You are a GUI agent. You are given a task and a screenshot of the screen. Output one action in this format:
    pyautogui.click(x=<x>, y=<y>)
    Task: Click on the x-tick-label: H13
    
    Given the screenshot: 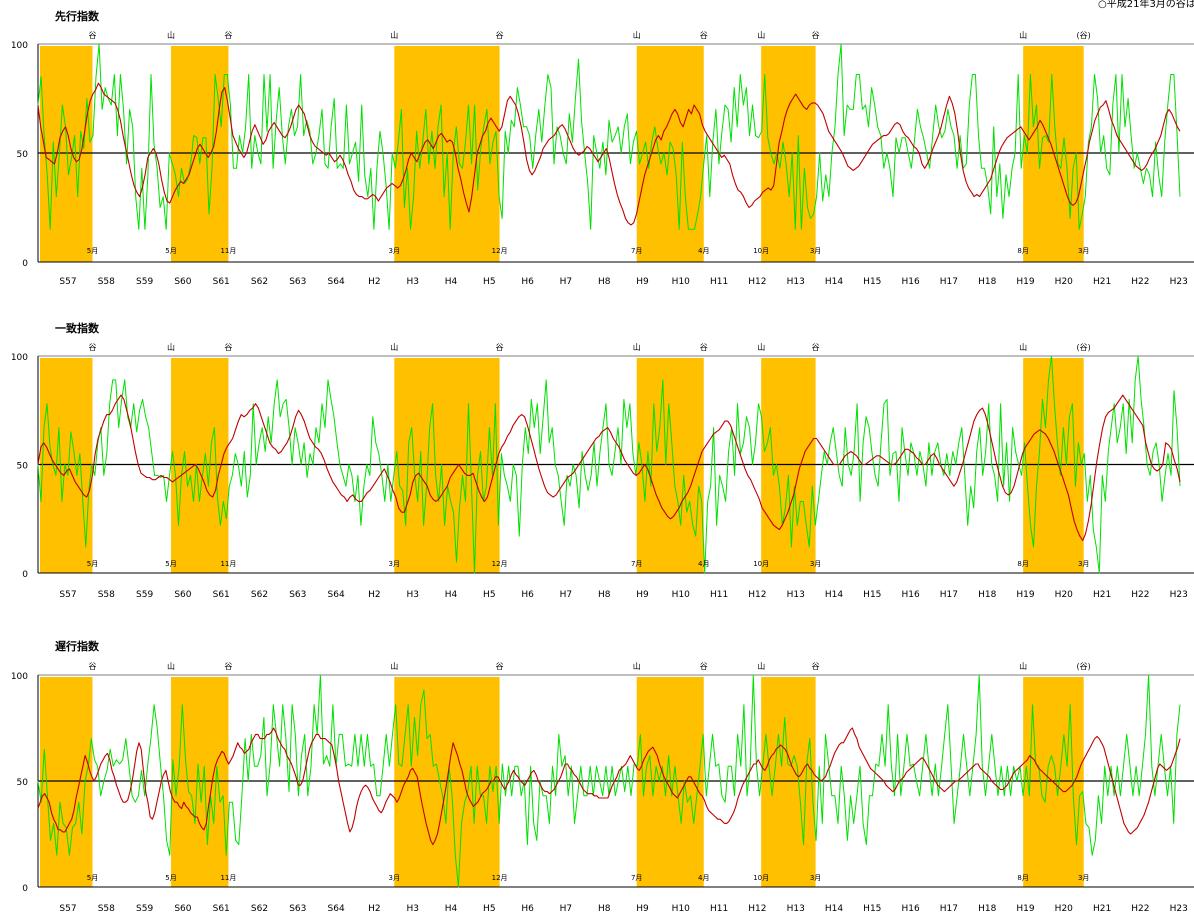 What is the action you would take?
    pyautogui.click(x=796, y=282)
    